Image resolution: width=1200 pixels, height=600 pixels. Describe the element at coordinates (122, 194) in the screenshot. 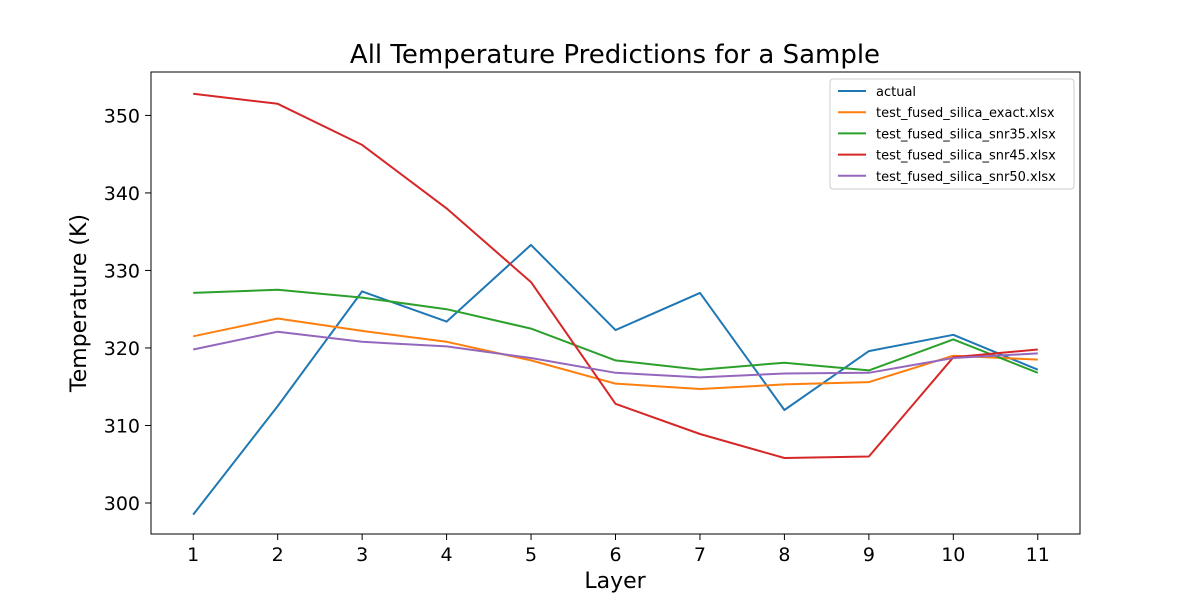

I see `y-tick-label: 340` at that location.